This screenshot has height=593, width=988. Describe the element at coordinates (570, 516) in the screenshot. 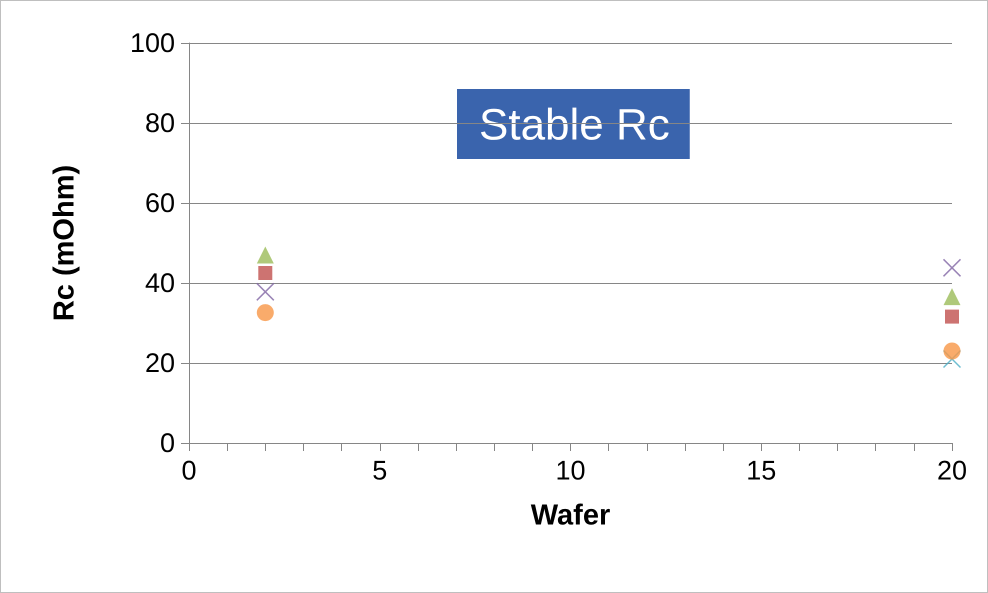

I see `x-axis-title: Wafer` at that location.